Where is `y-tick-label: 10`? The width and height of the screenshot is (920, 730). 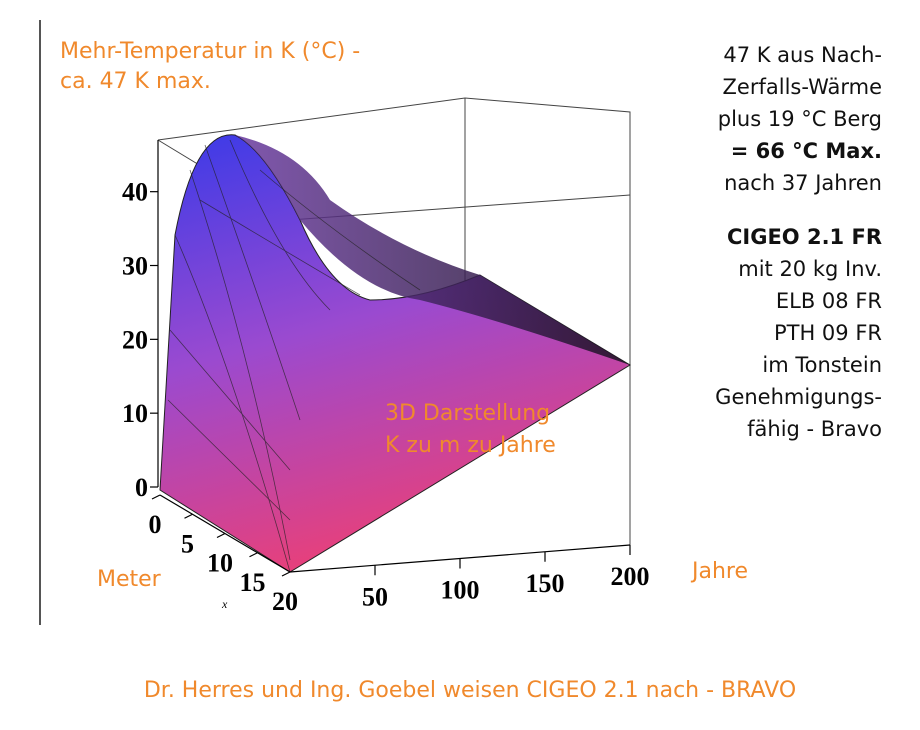 y-tick-label: 10 is located at coordinates (220, 563).